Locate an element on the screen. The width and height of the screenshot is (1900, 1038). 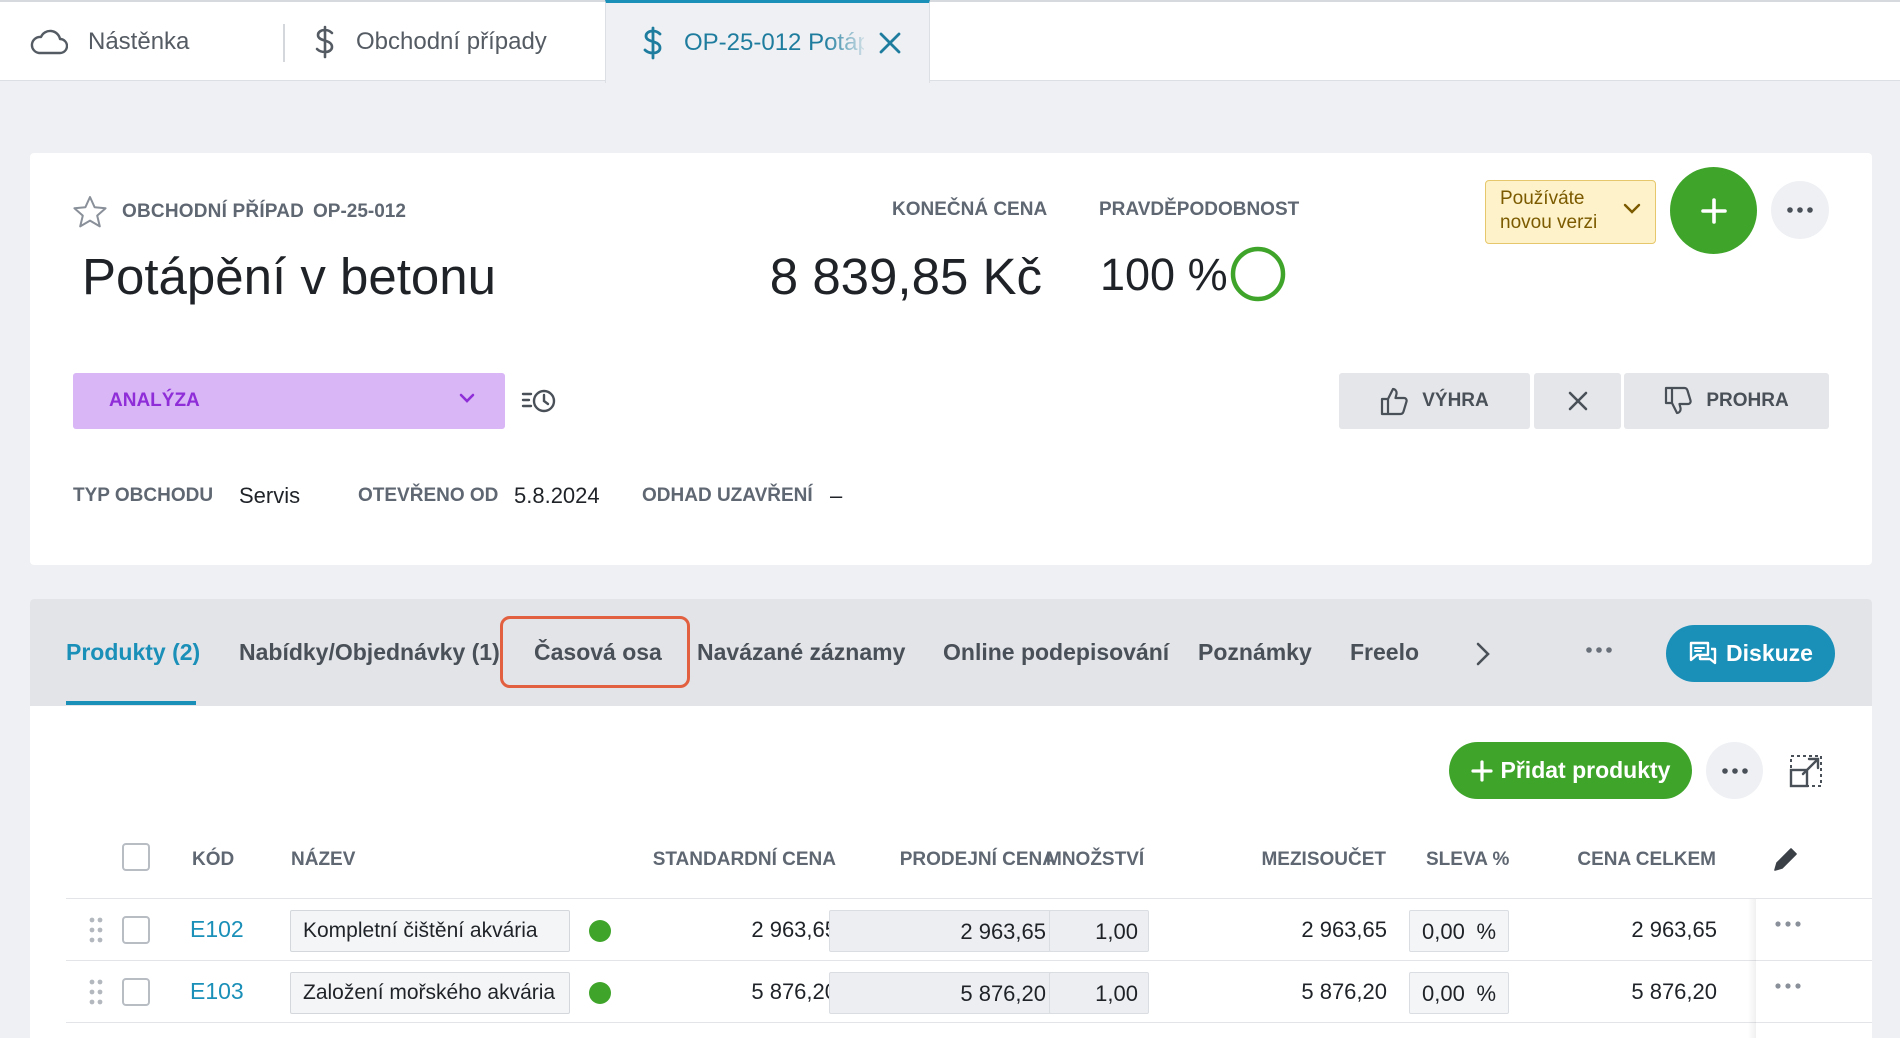
record-kind: OBCHODNÍ PŘÍPAD is located at coordinates (213, 211).